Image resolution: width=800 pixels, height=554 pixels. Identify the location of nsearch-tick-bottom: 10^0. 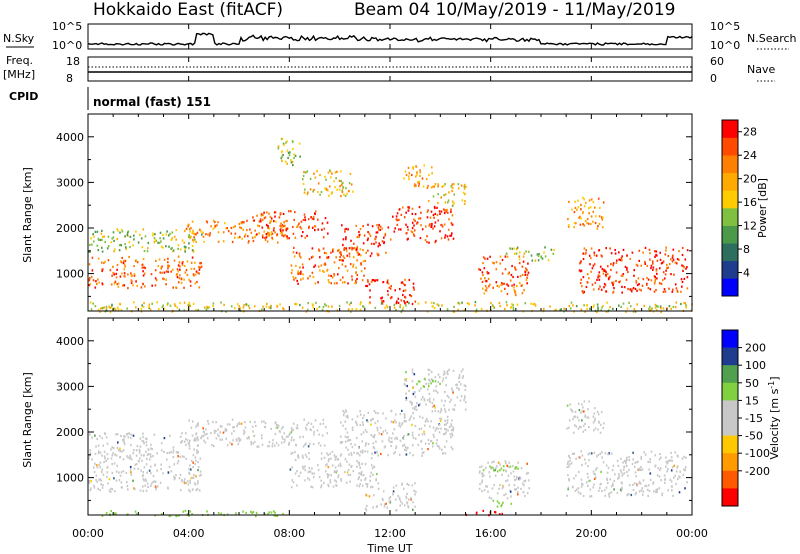
(725, 45).